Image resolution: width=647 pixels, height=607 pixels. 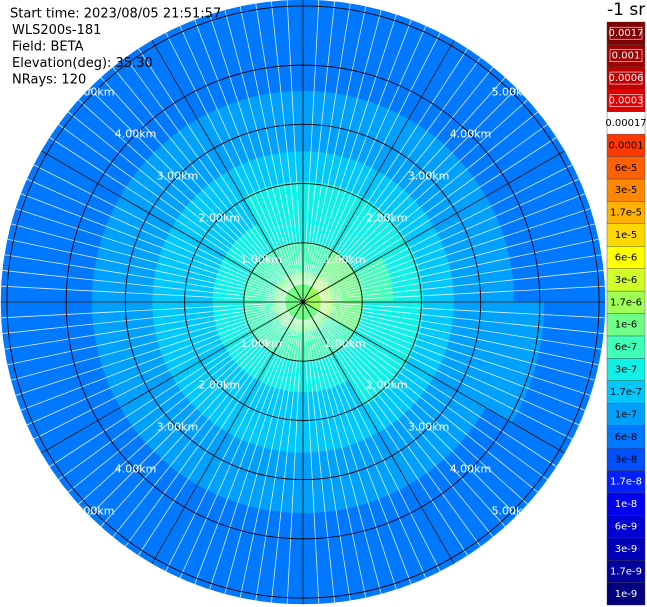 I want to click on colorbar-label: 1e-7, so click(x=626, y=414).